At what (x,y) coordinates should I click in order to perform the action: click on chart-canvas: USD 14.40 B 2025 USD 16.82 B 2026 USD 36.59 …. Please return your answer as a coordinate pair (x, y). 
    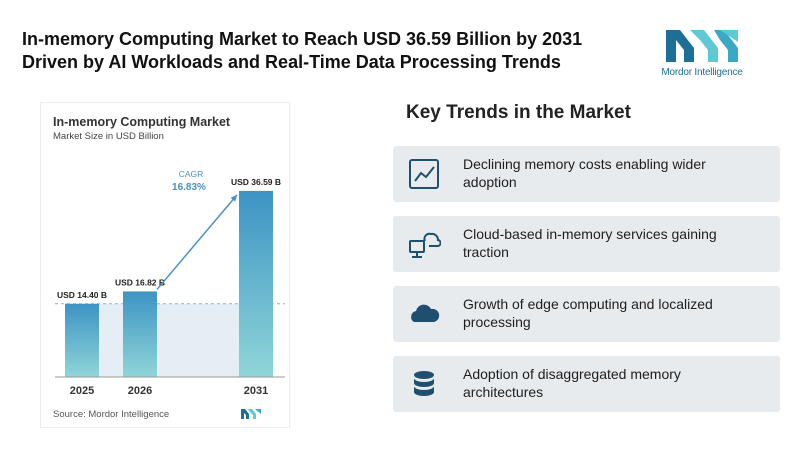
    Looking at the image, I should click on (170, 283).